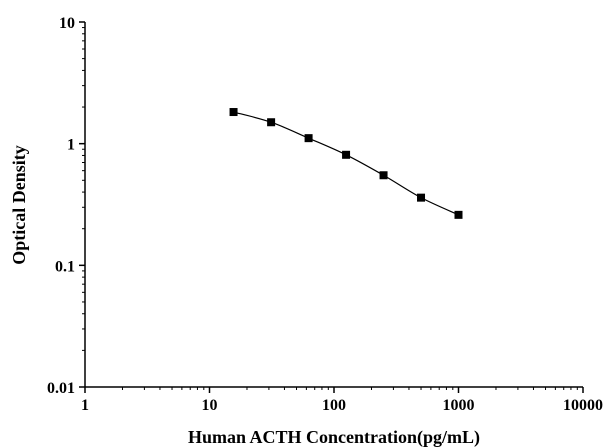 This screenshot has width=613, height=448. I want to click on x-axis-ticks: 1 10 100 1000 10000, so click(342, 400).